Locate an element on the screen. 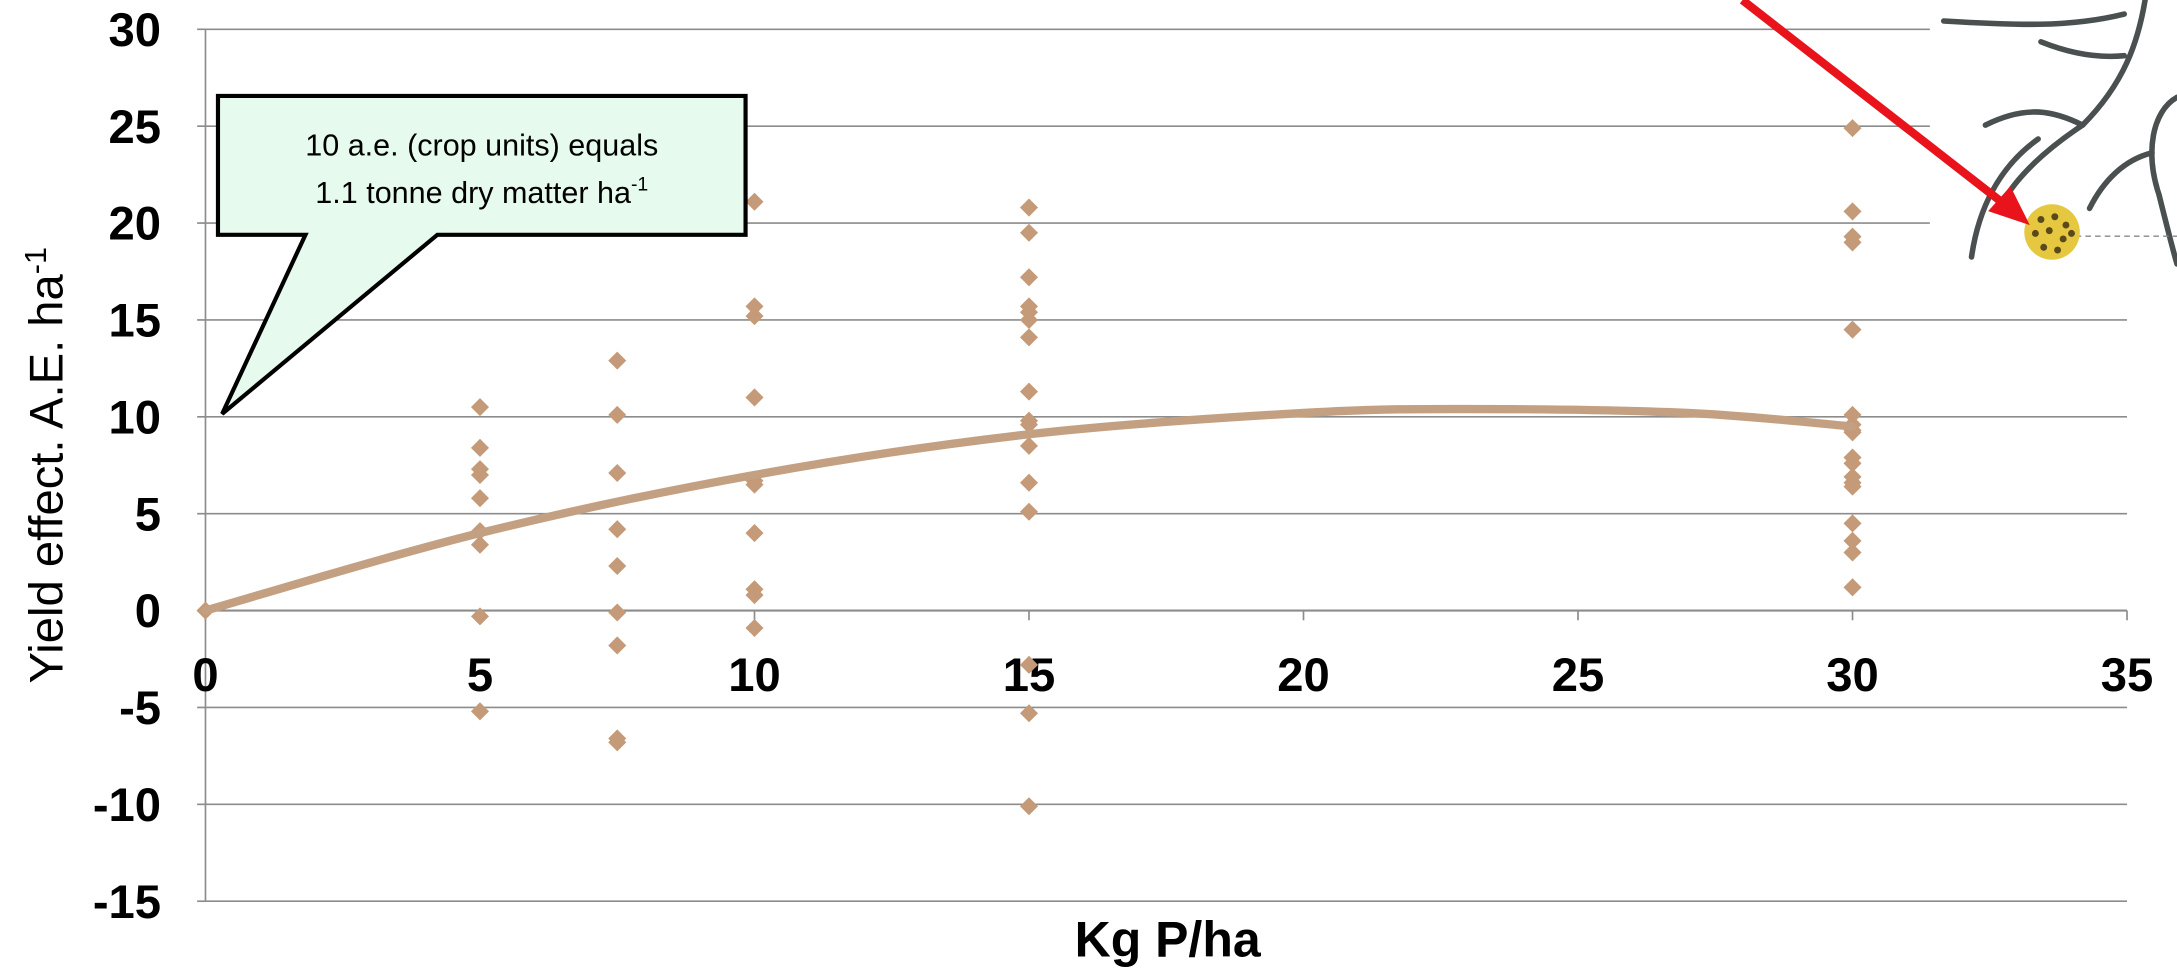 This screenshot has height=968, width=2177. root-illustration is located at coordinates (1958, 146).